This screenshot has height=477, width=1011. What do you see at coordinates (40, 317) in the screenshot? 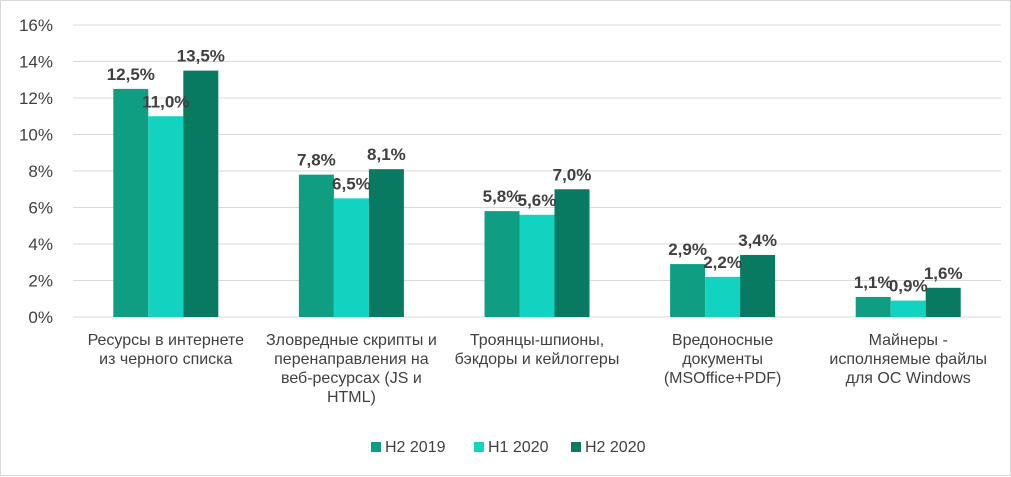
I see `y-tick-label: 0%` at bounding box center [40, 317].